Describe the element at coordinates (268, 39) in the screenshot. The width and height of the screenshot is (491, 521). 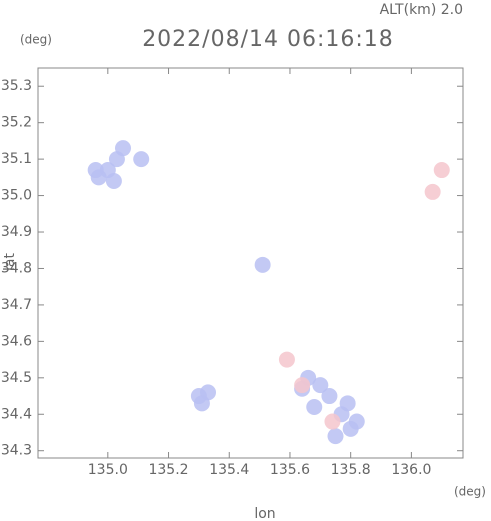
I see `chart-title: 2022/08/14 06:16:18` at that location.